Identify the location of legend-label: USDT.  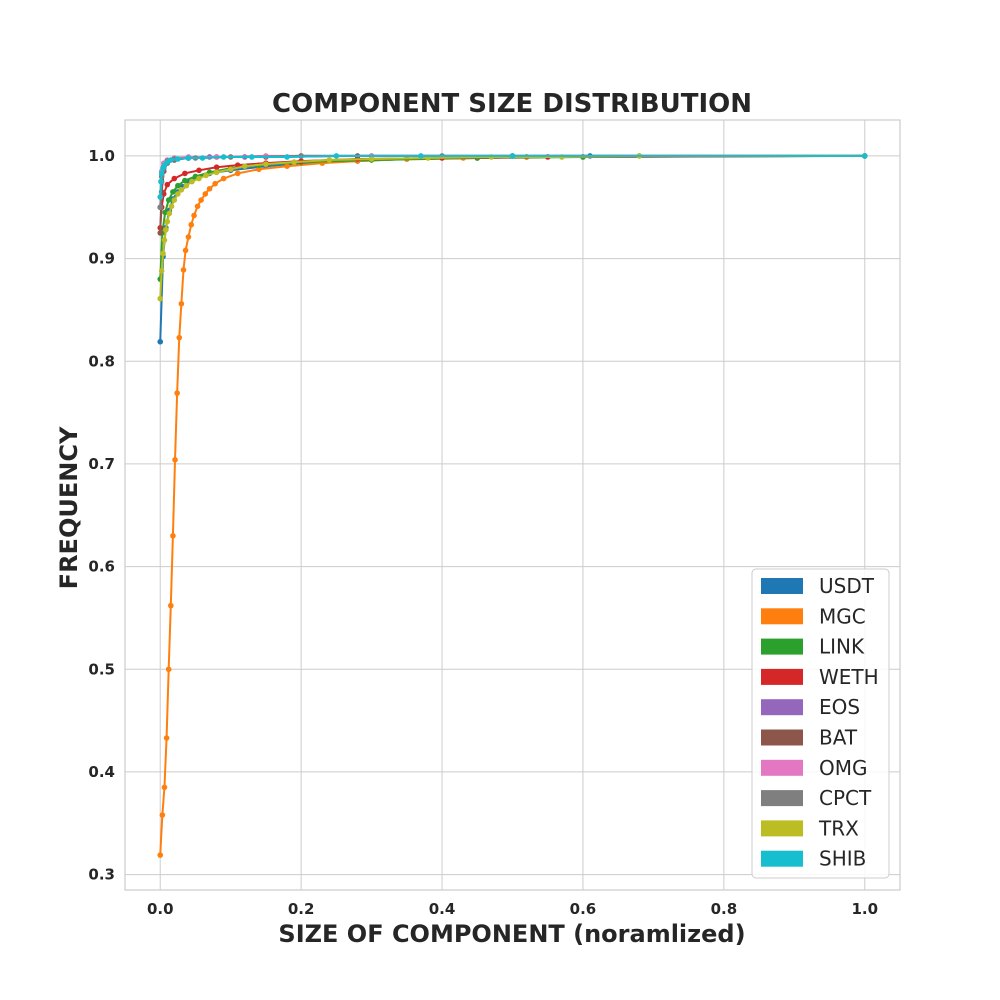
(847, 586).